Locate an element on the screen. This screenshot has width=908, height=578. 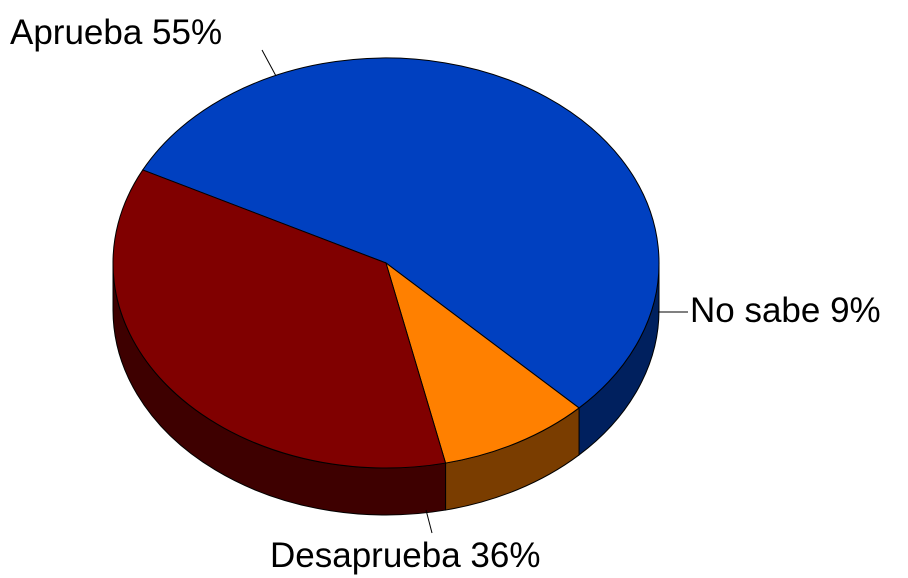
slice-label-desaprueba: Desaprueba 36% is located at coordinates (405, 555).